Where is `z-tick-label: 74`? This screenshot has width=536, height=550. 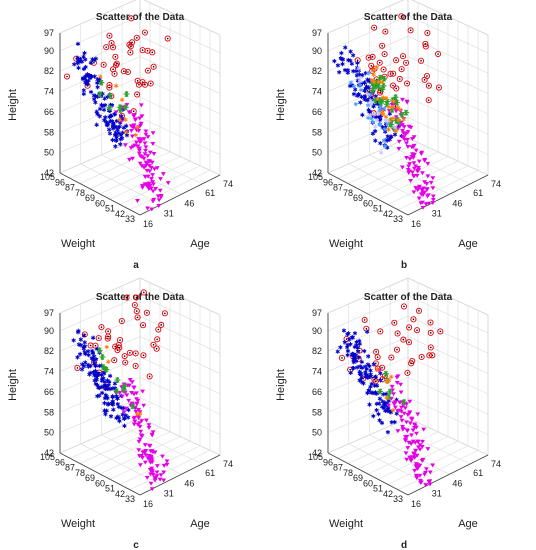
z-tick-label: 74 is located at coordinates (49, 372).